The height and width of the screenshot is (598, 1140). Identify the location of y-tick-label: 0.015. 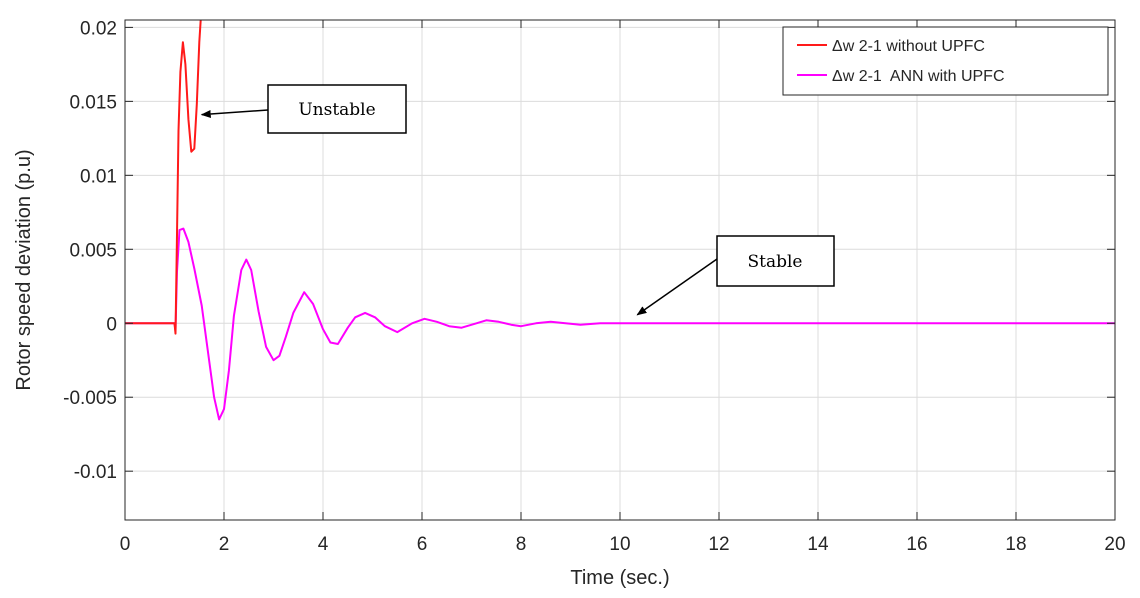
(93, 102).